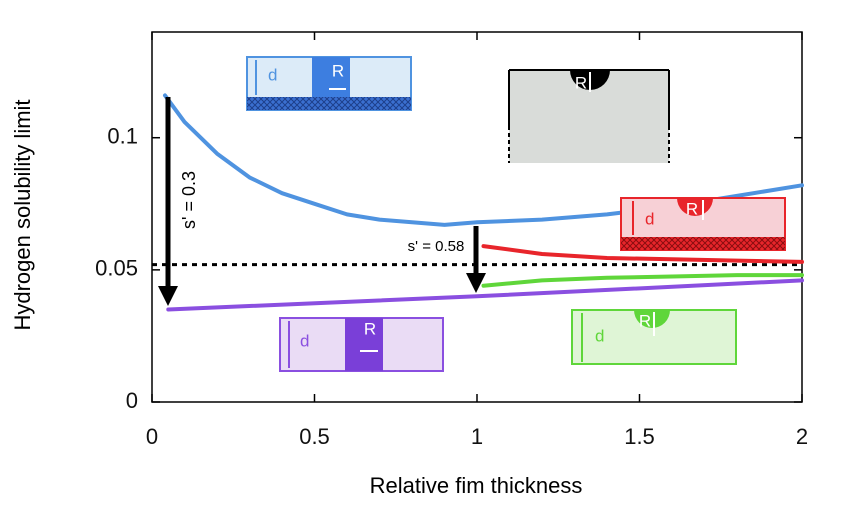  What do you see at coordinates (116, 268) in the screenshot?
I see `y-tick-label: 0.05` at bounding box center [116, 268].